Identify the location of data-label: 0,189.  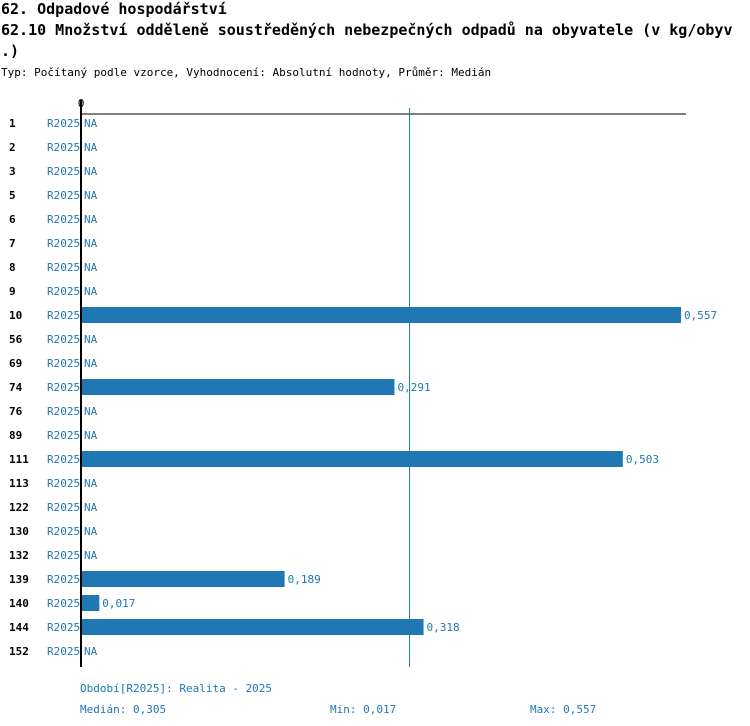
(304, 579).